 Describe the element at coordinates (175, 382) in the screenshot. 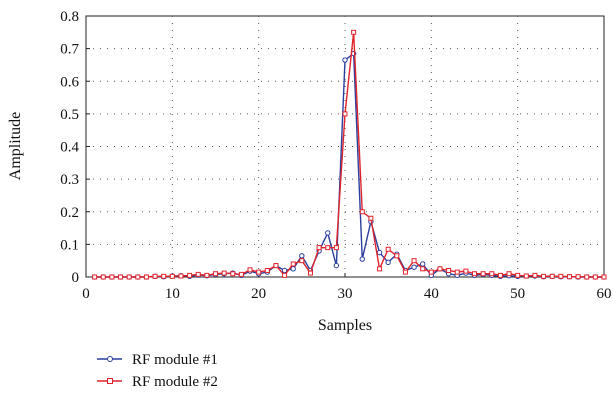

I see `legend-label: RF module #2` at that location.